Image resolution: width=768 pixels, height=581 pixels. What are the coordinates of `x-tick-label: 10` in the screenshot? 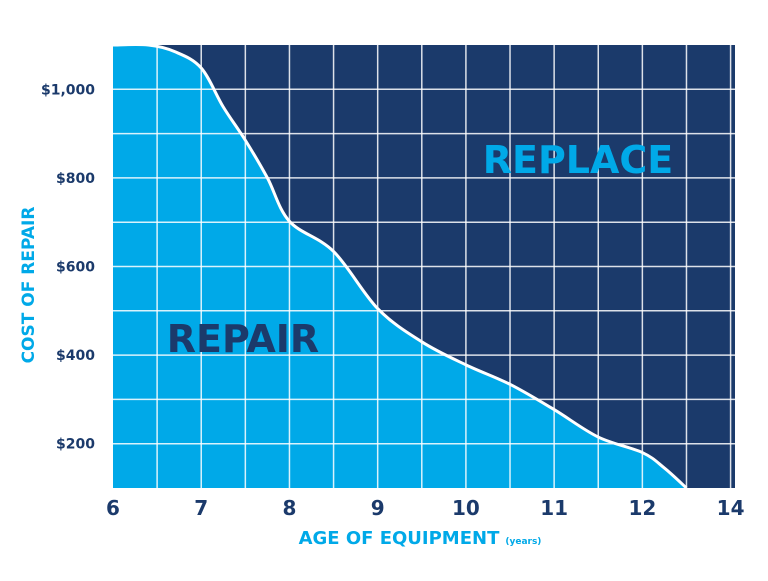 It's located at (466, 508).